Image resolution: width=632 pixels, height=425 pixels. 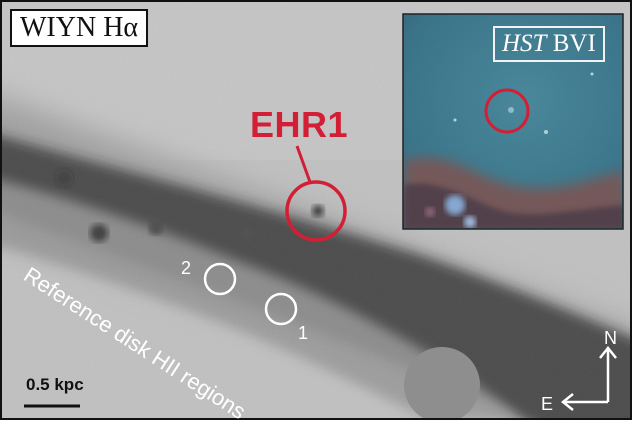 I want to click on target-circle, so click(x=316, y=211).